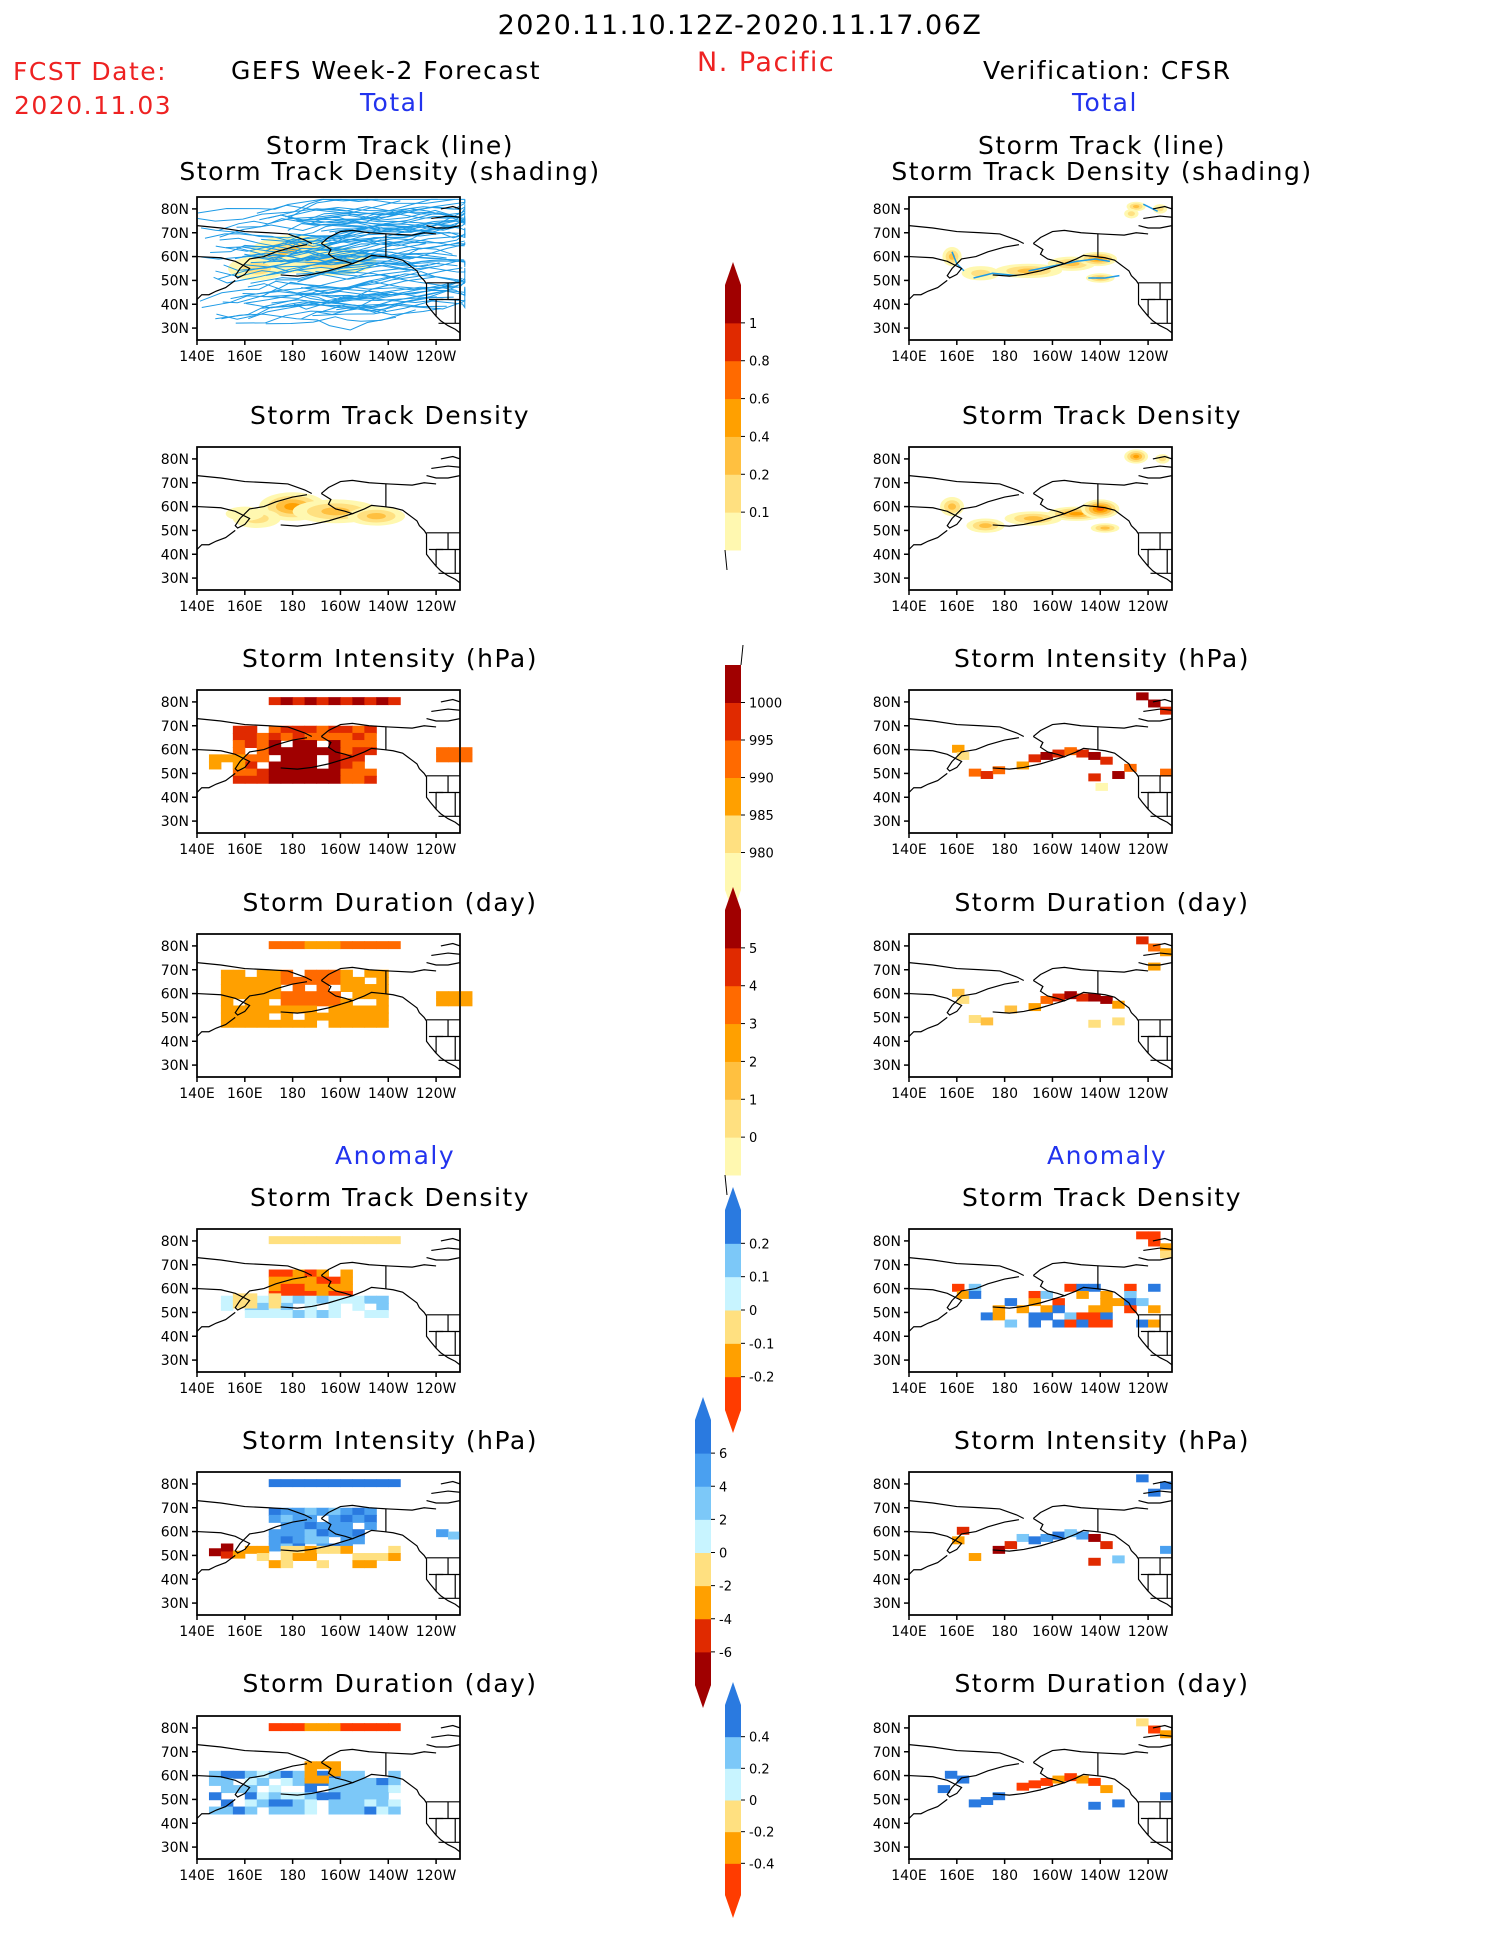 The width and height of the screenshot is (1487, 1934). What do you see at coordinates (1011, 1545) in the screenshot?
I see `right-anom-intensity-cell` at bounding box center [1011, 1545].